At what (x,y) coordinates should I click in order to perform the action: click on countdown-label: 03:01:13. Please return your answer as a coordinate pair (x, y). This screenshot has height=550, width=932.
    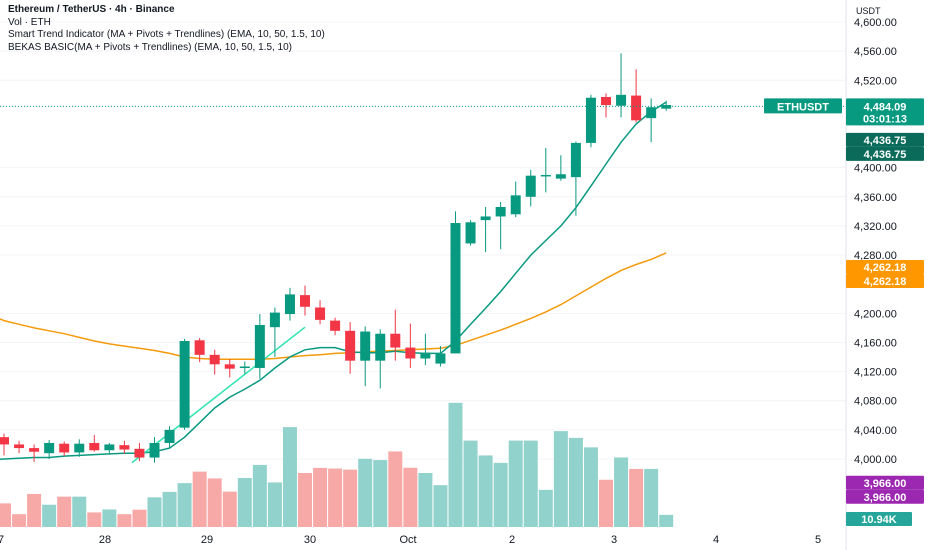
    Looking at the image, I should click on (885, 119).